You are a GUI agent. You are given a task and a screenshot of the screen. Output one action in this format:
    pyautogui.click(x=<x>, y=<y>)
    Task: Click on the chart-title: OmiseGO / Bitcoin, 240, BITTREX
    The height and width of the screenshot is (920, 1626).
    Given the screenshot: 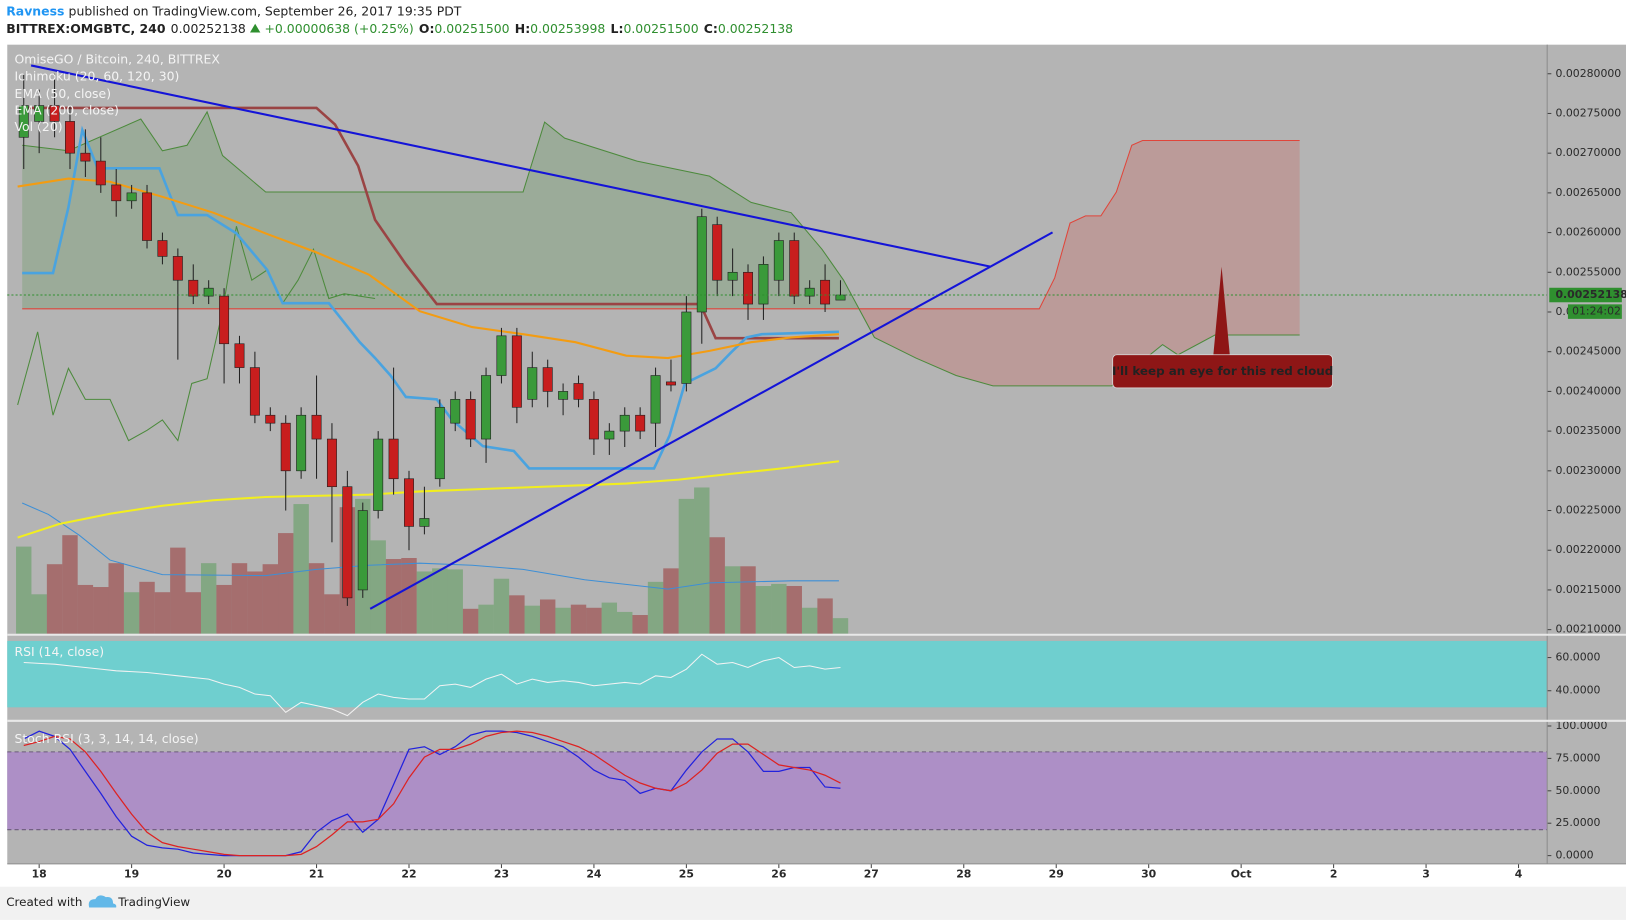 What is the action you would take?
    pyautogui.click(x=118, y=59)
    